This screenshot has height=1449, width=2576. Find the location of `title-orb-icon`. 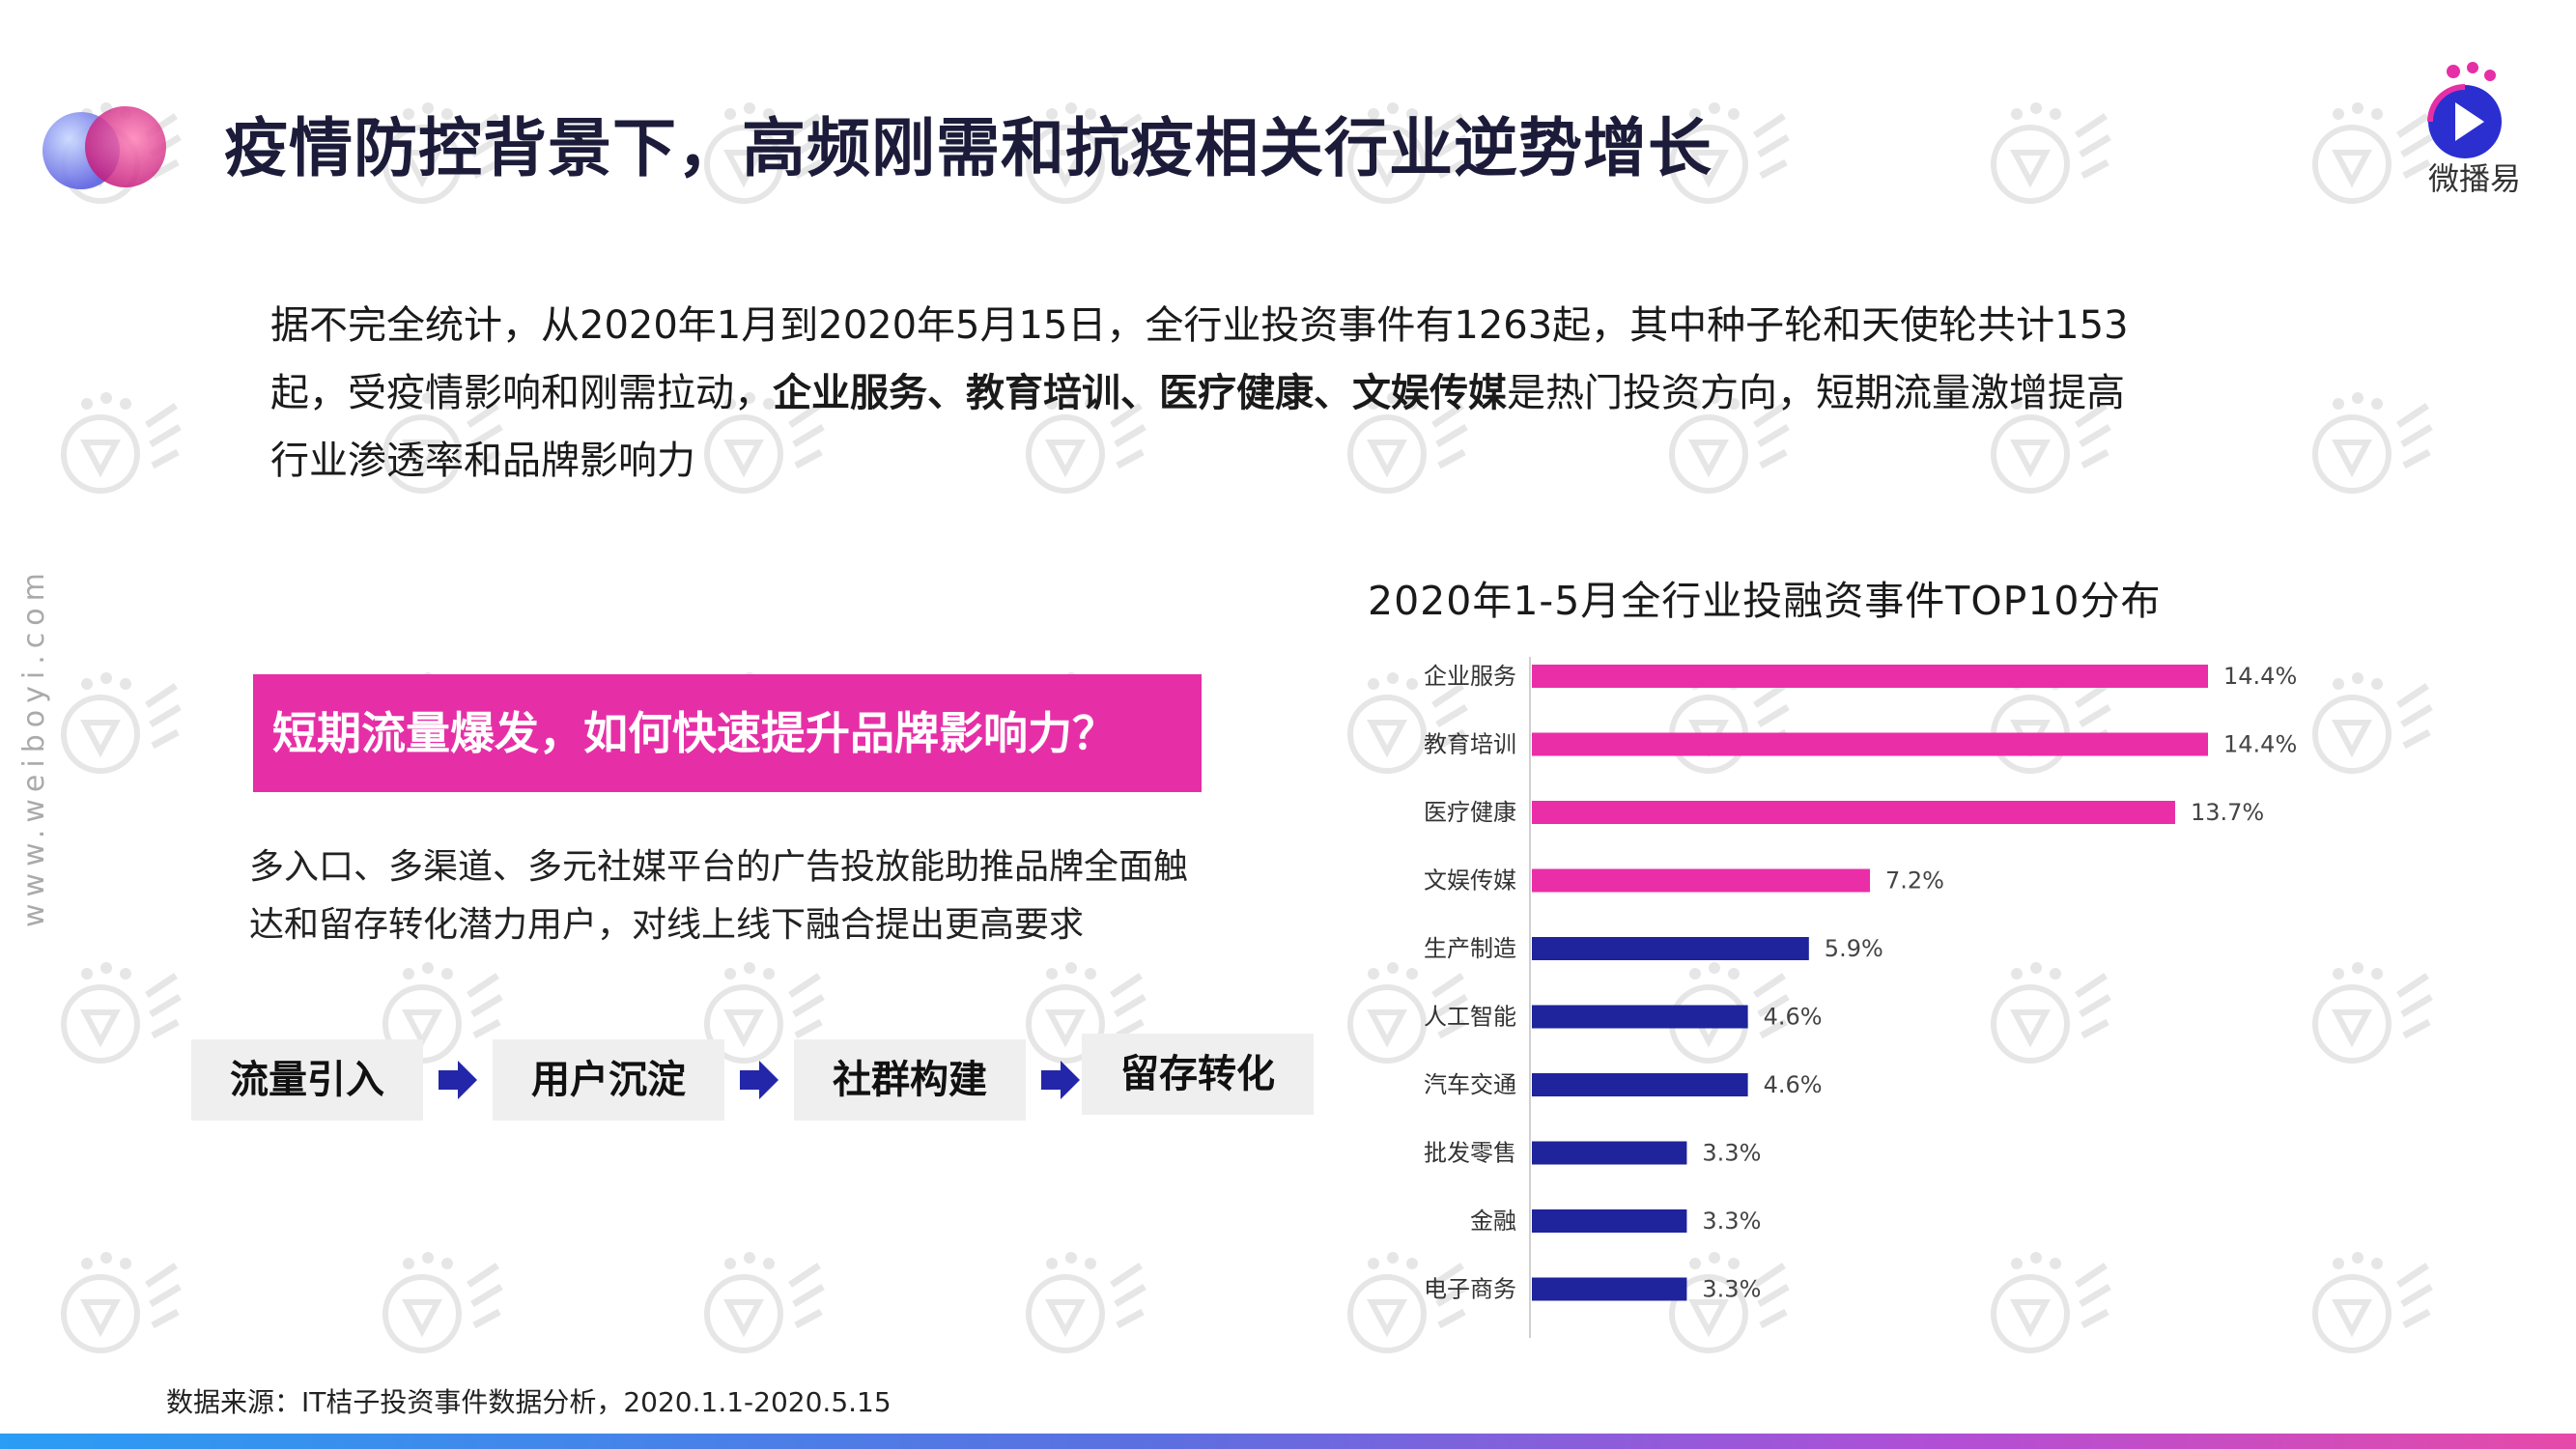

title-orb-icon is located at coordinates (104, 147).